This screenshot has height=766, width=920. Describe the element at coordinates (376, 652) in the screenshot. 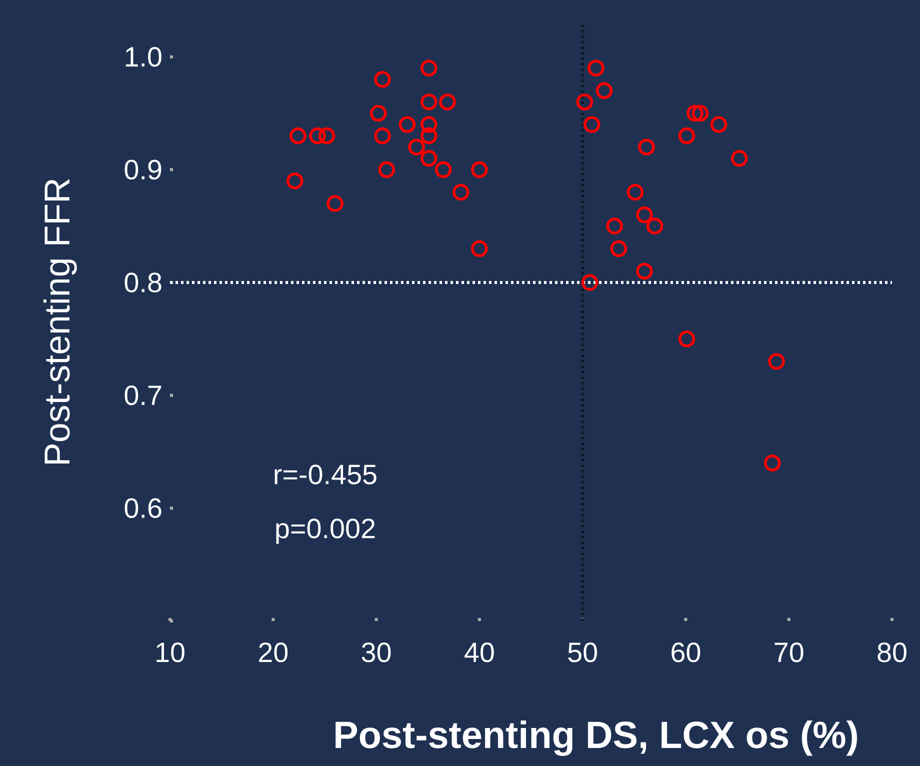

I see `x-tick-label: 30` at that location.